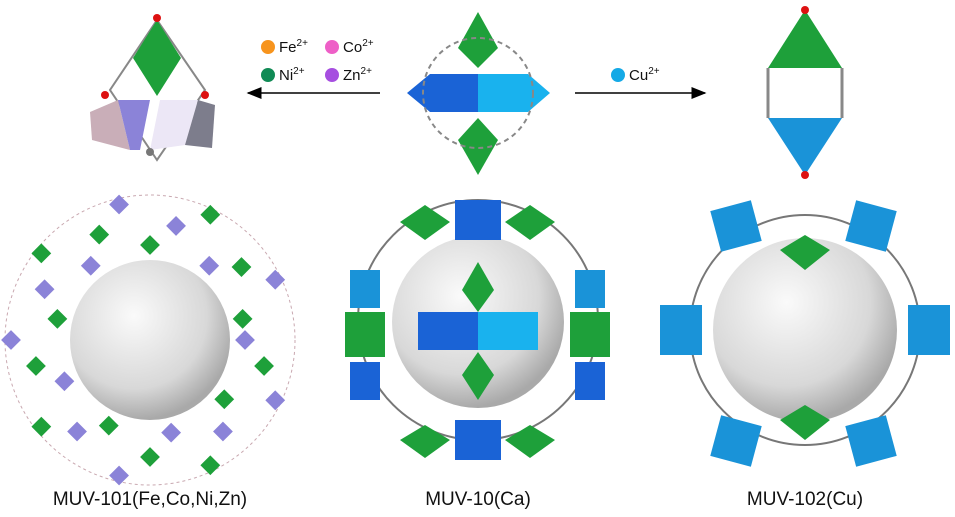 The image size is (955, 517). Describe the element at coordinates (478, 499) in the screenshot. I see `structure-label: MUV-10(Ca)` at that location.